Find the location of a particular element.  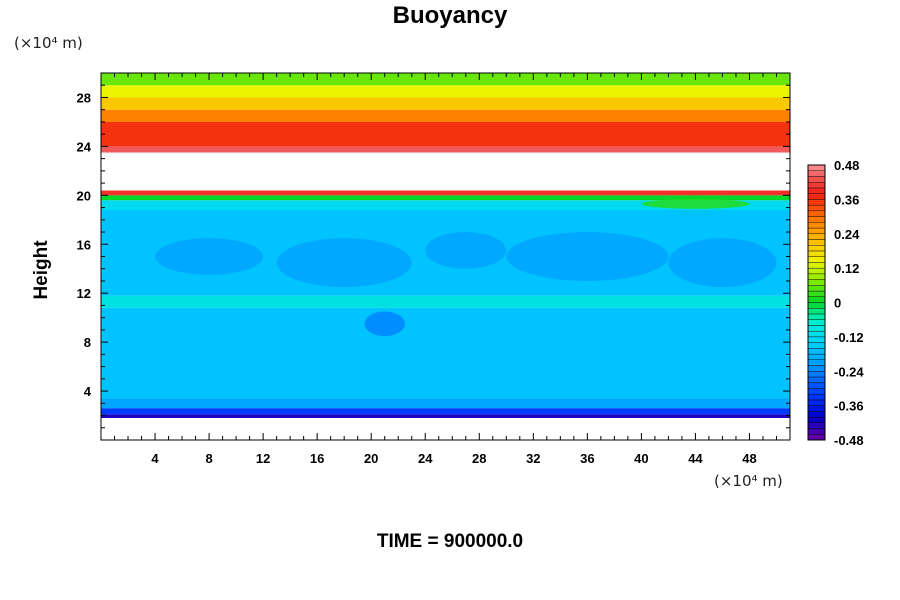

x-tick-label: 8 is located at coordinates (208, 458).